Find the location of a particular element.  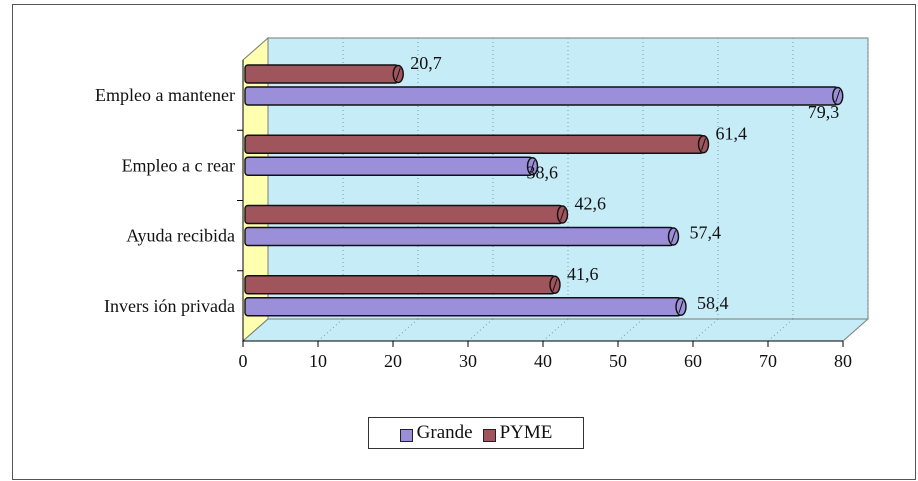

data-label: 20,7 is located at coordinates (426, 63).